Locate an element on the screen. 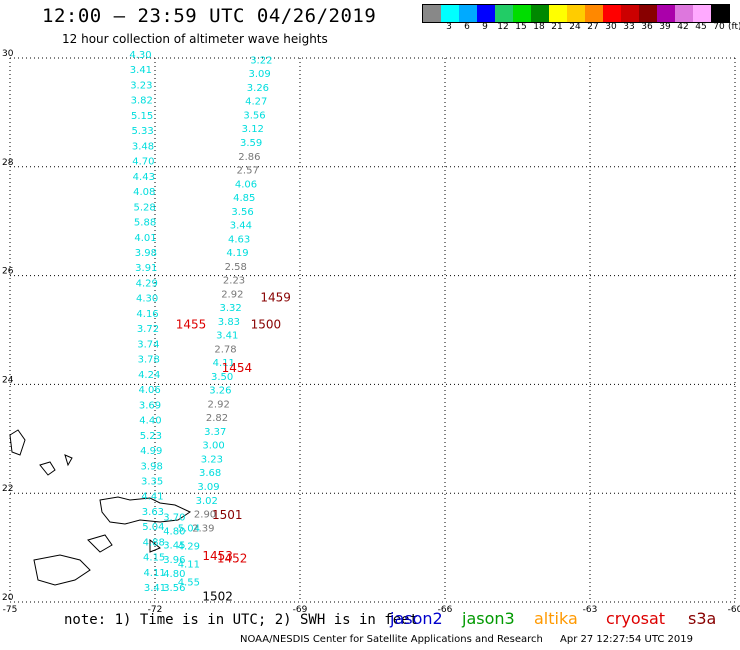  wave-height-value: 4.70 is located at coordinates (143, 162).